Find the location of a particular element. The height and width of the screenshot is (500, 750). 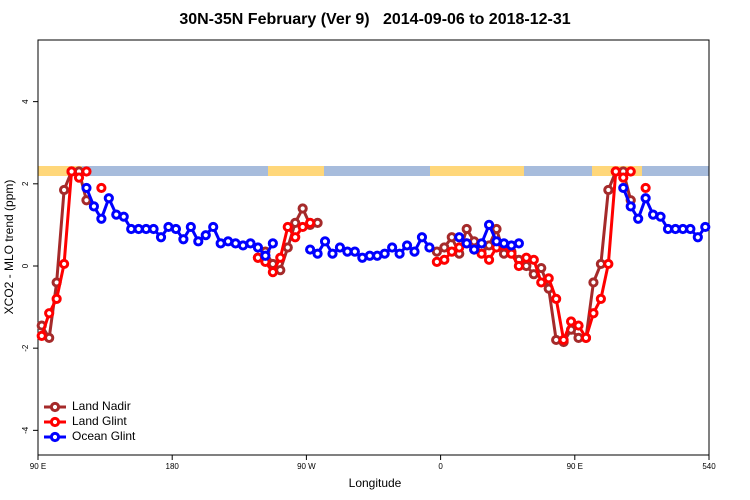

x-tick-label: 0 is located at coordinates (440, 466).